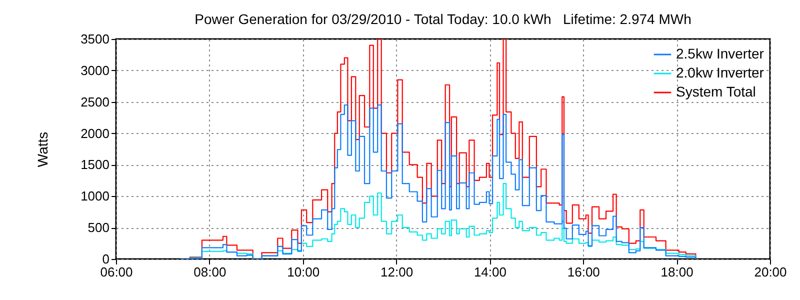 Image resolution: width=800 pixels, height=300 pixels. What do you see at coordinates (95, 196) in the screenshot?
I see `y-tick-label: 1000` at bounding box center [95, 196].